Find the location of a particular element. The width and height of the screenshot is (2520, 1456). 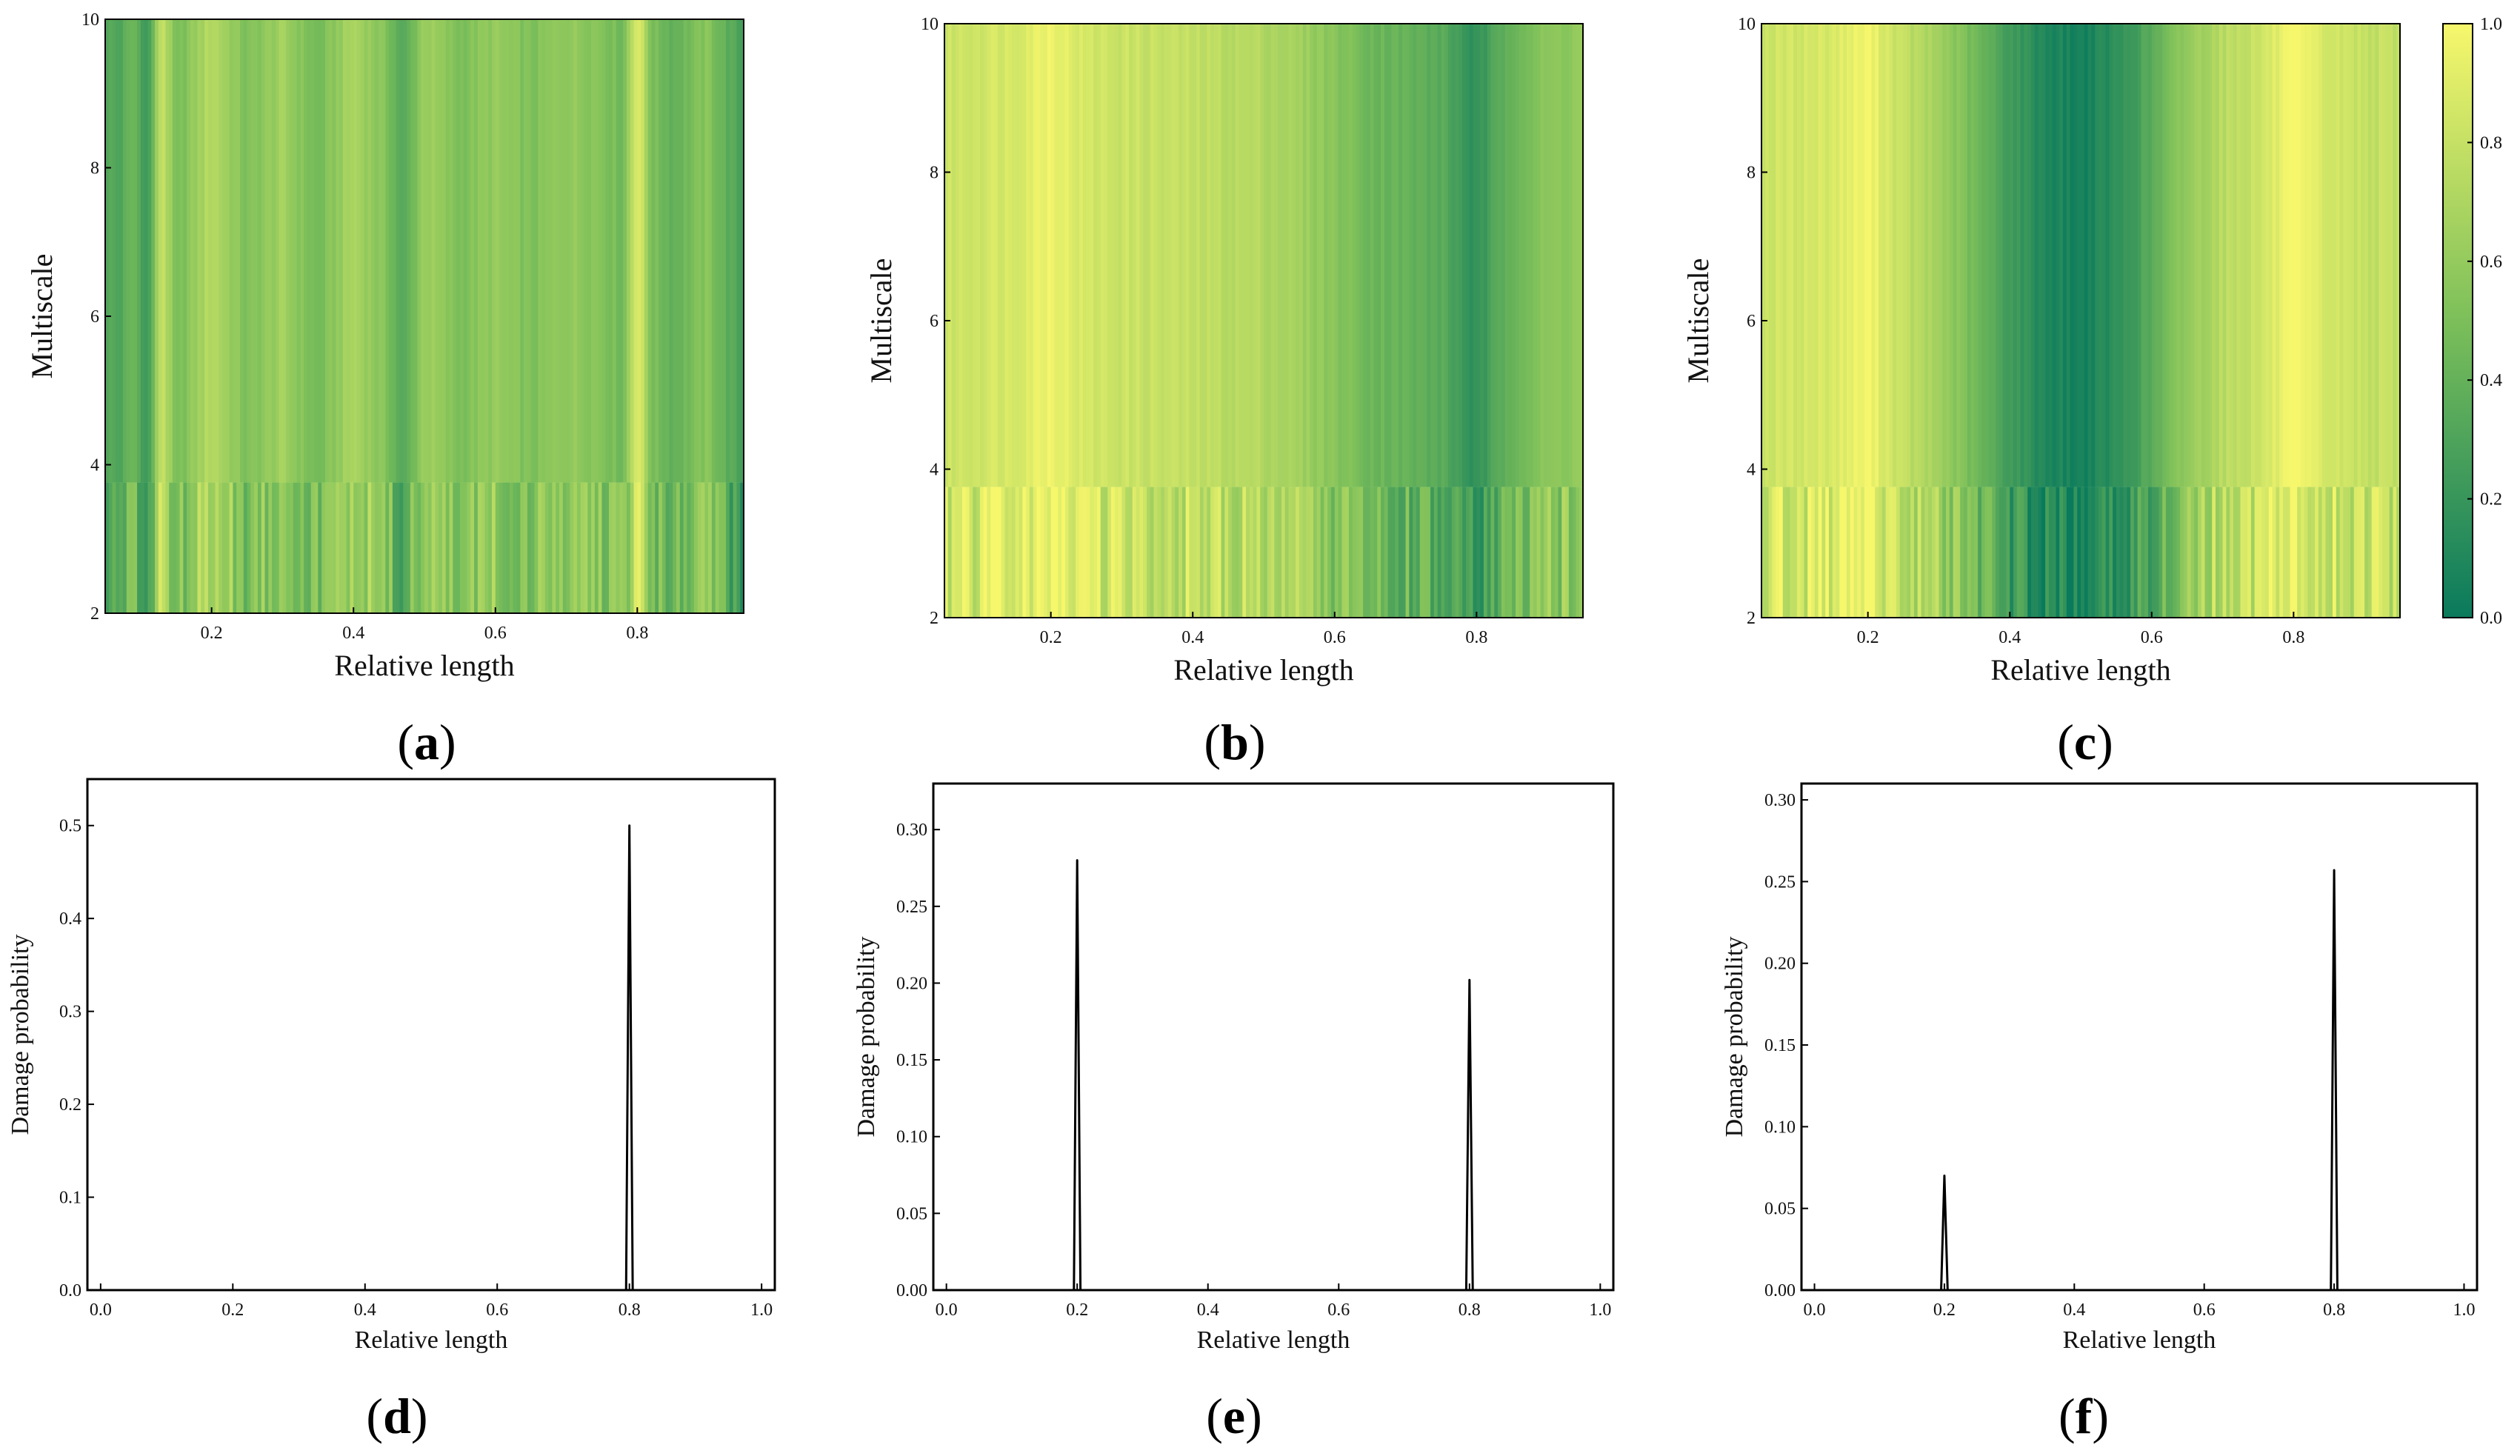

panel-letter: d is located at coordinates (397, 1416).